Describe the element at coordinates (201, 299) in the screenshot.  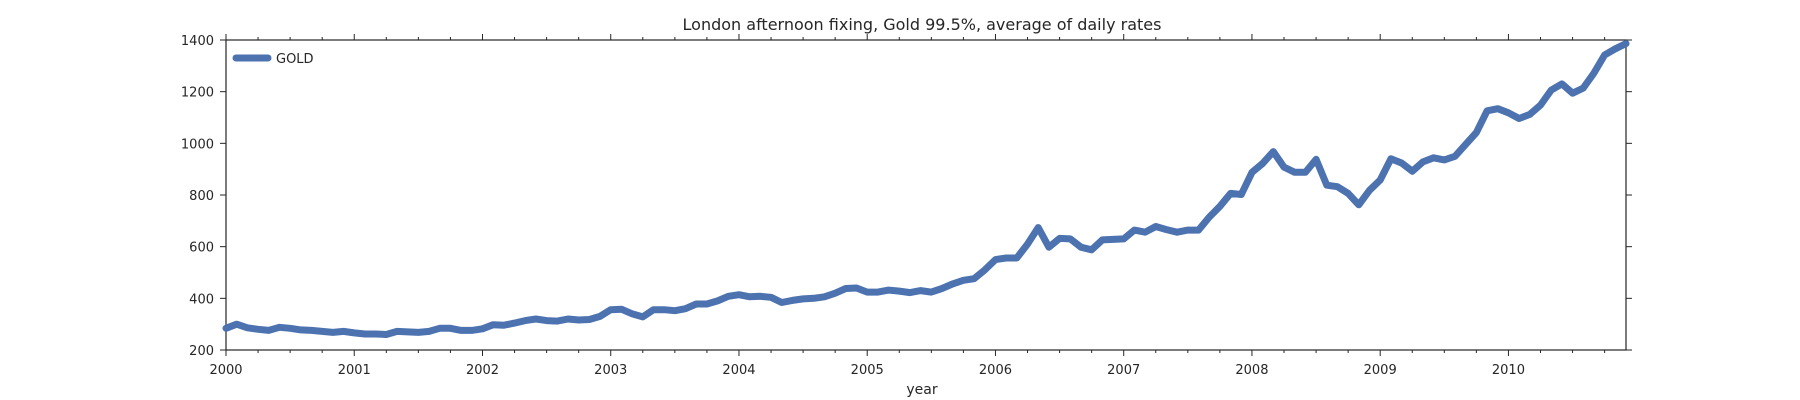
I see `y-tick-label: 400` at that location.